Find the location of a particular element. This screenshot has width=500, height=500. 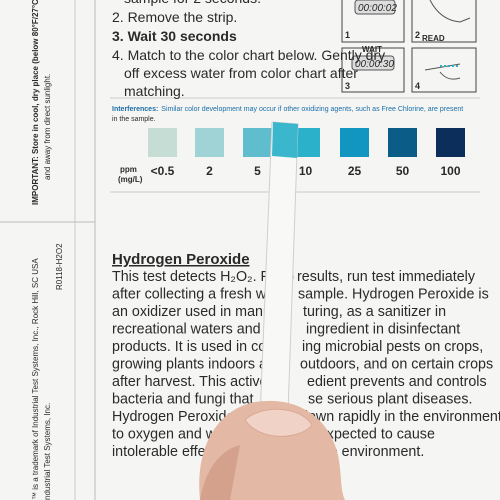

text: <0.5 is located at coordinates (163, 171).